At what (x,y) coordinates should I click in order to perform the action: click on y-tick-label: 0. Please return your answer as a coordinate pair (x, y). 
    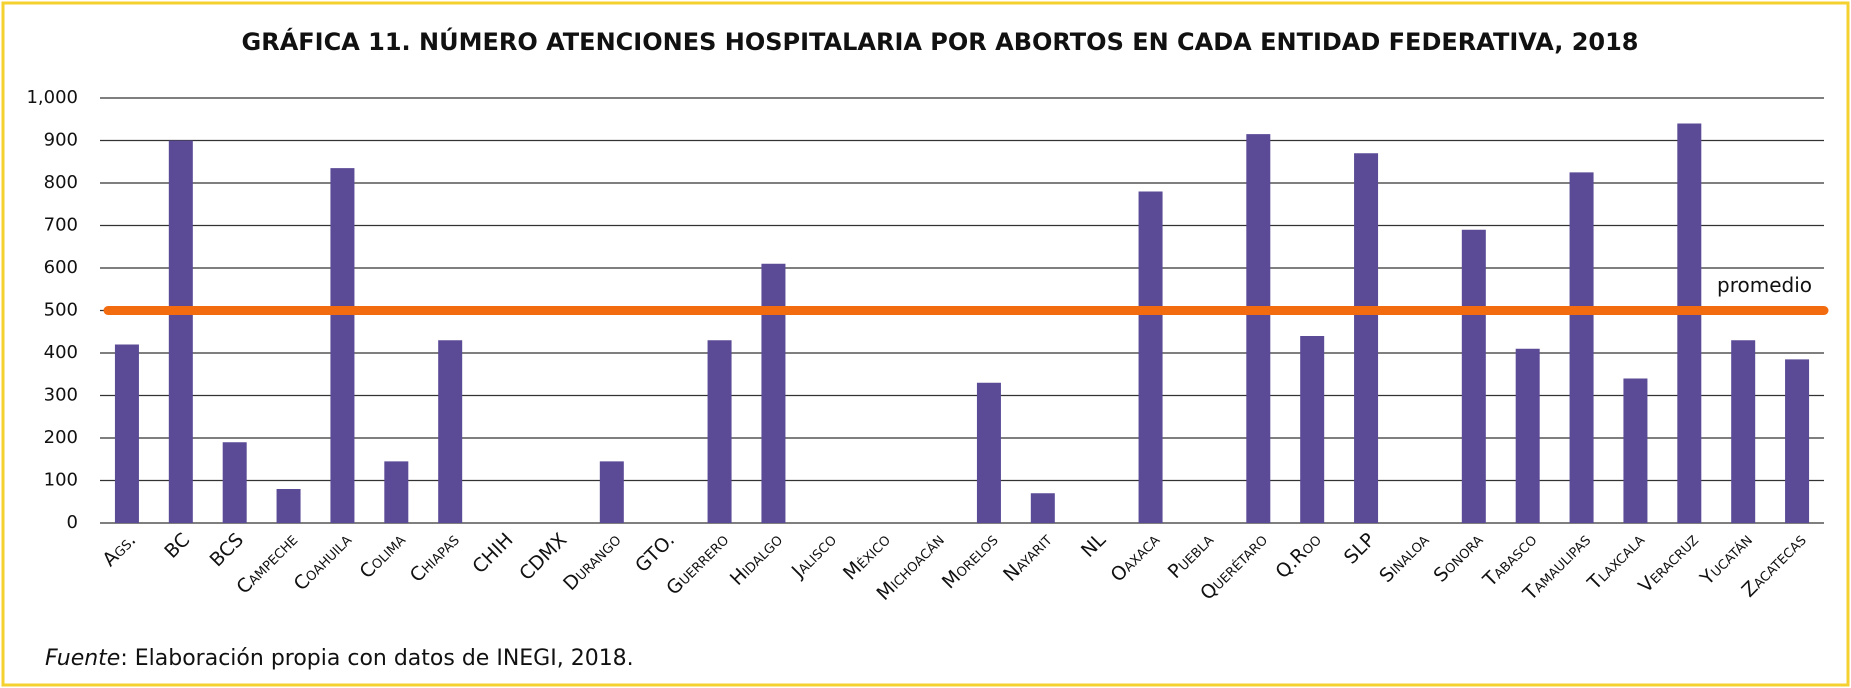
    Looking at the image, I should click on (72, 522).